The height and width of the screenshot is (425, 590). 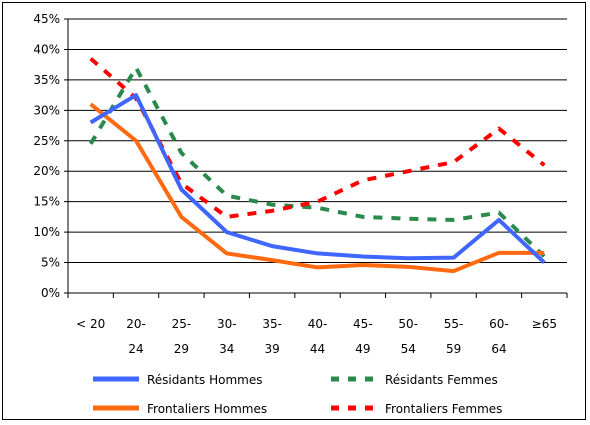 I want to click on x-tick-label: 59, so click(x=453, y=349).